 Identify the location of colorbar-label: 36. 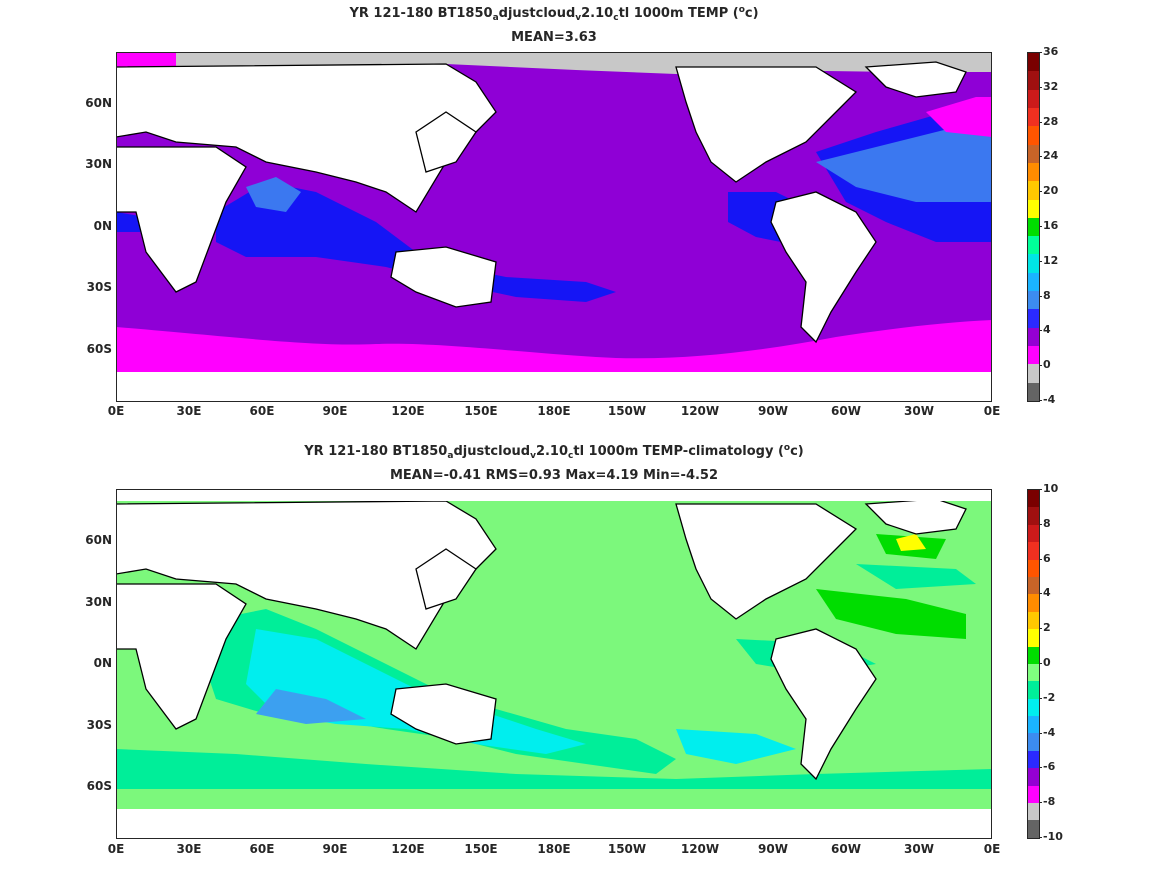
(1051, 51).